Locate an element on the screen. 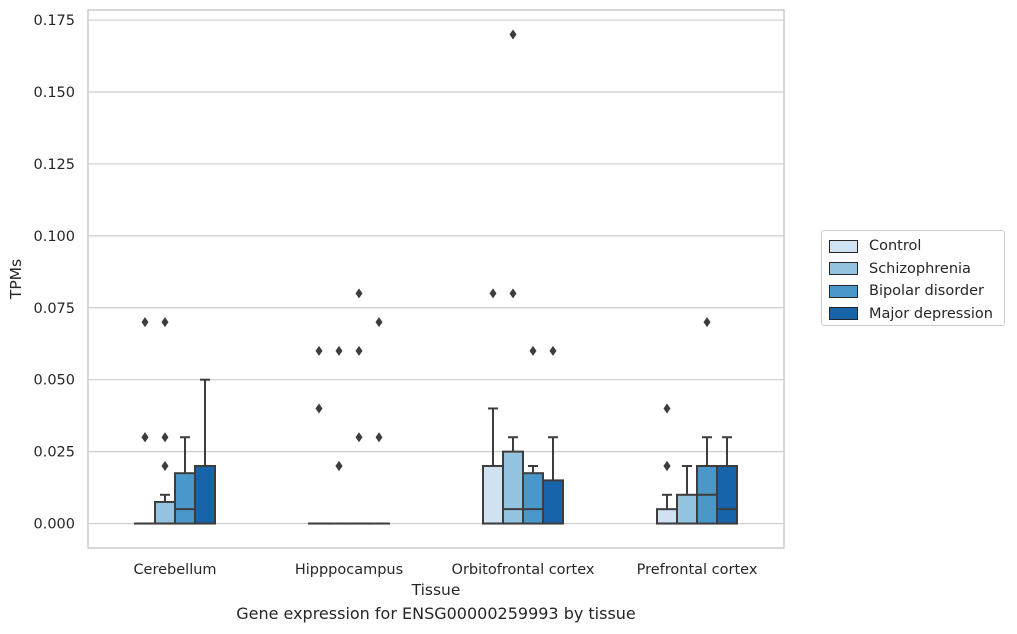 This screenshot has height=634, width=1017. legend-item: Major depression is located at coordinates (916, 314).